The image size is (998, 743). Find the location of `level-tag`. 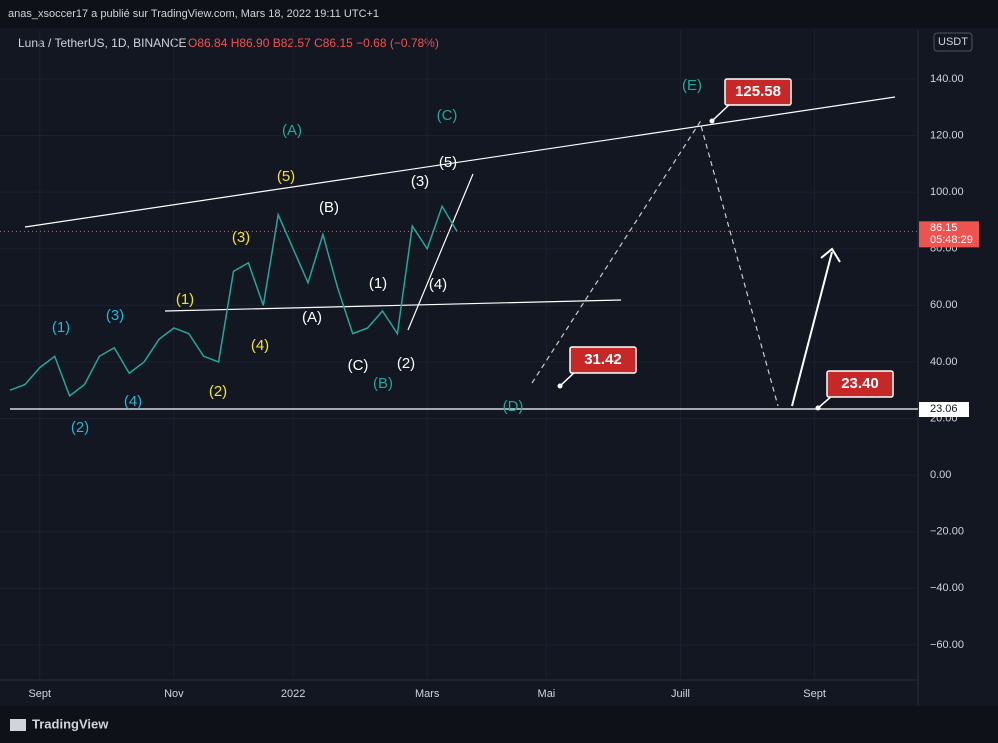

level-tag is located at coordinates (944, 409).